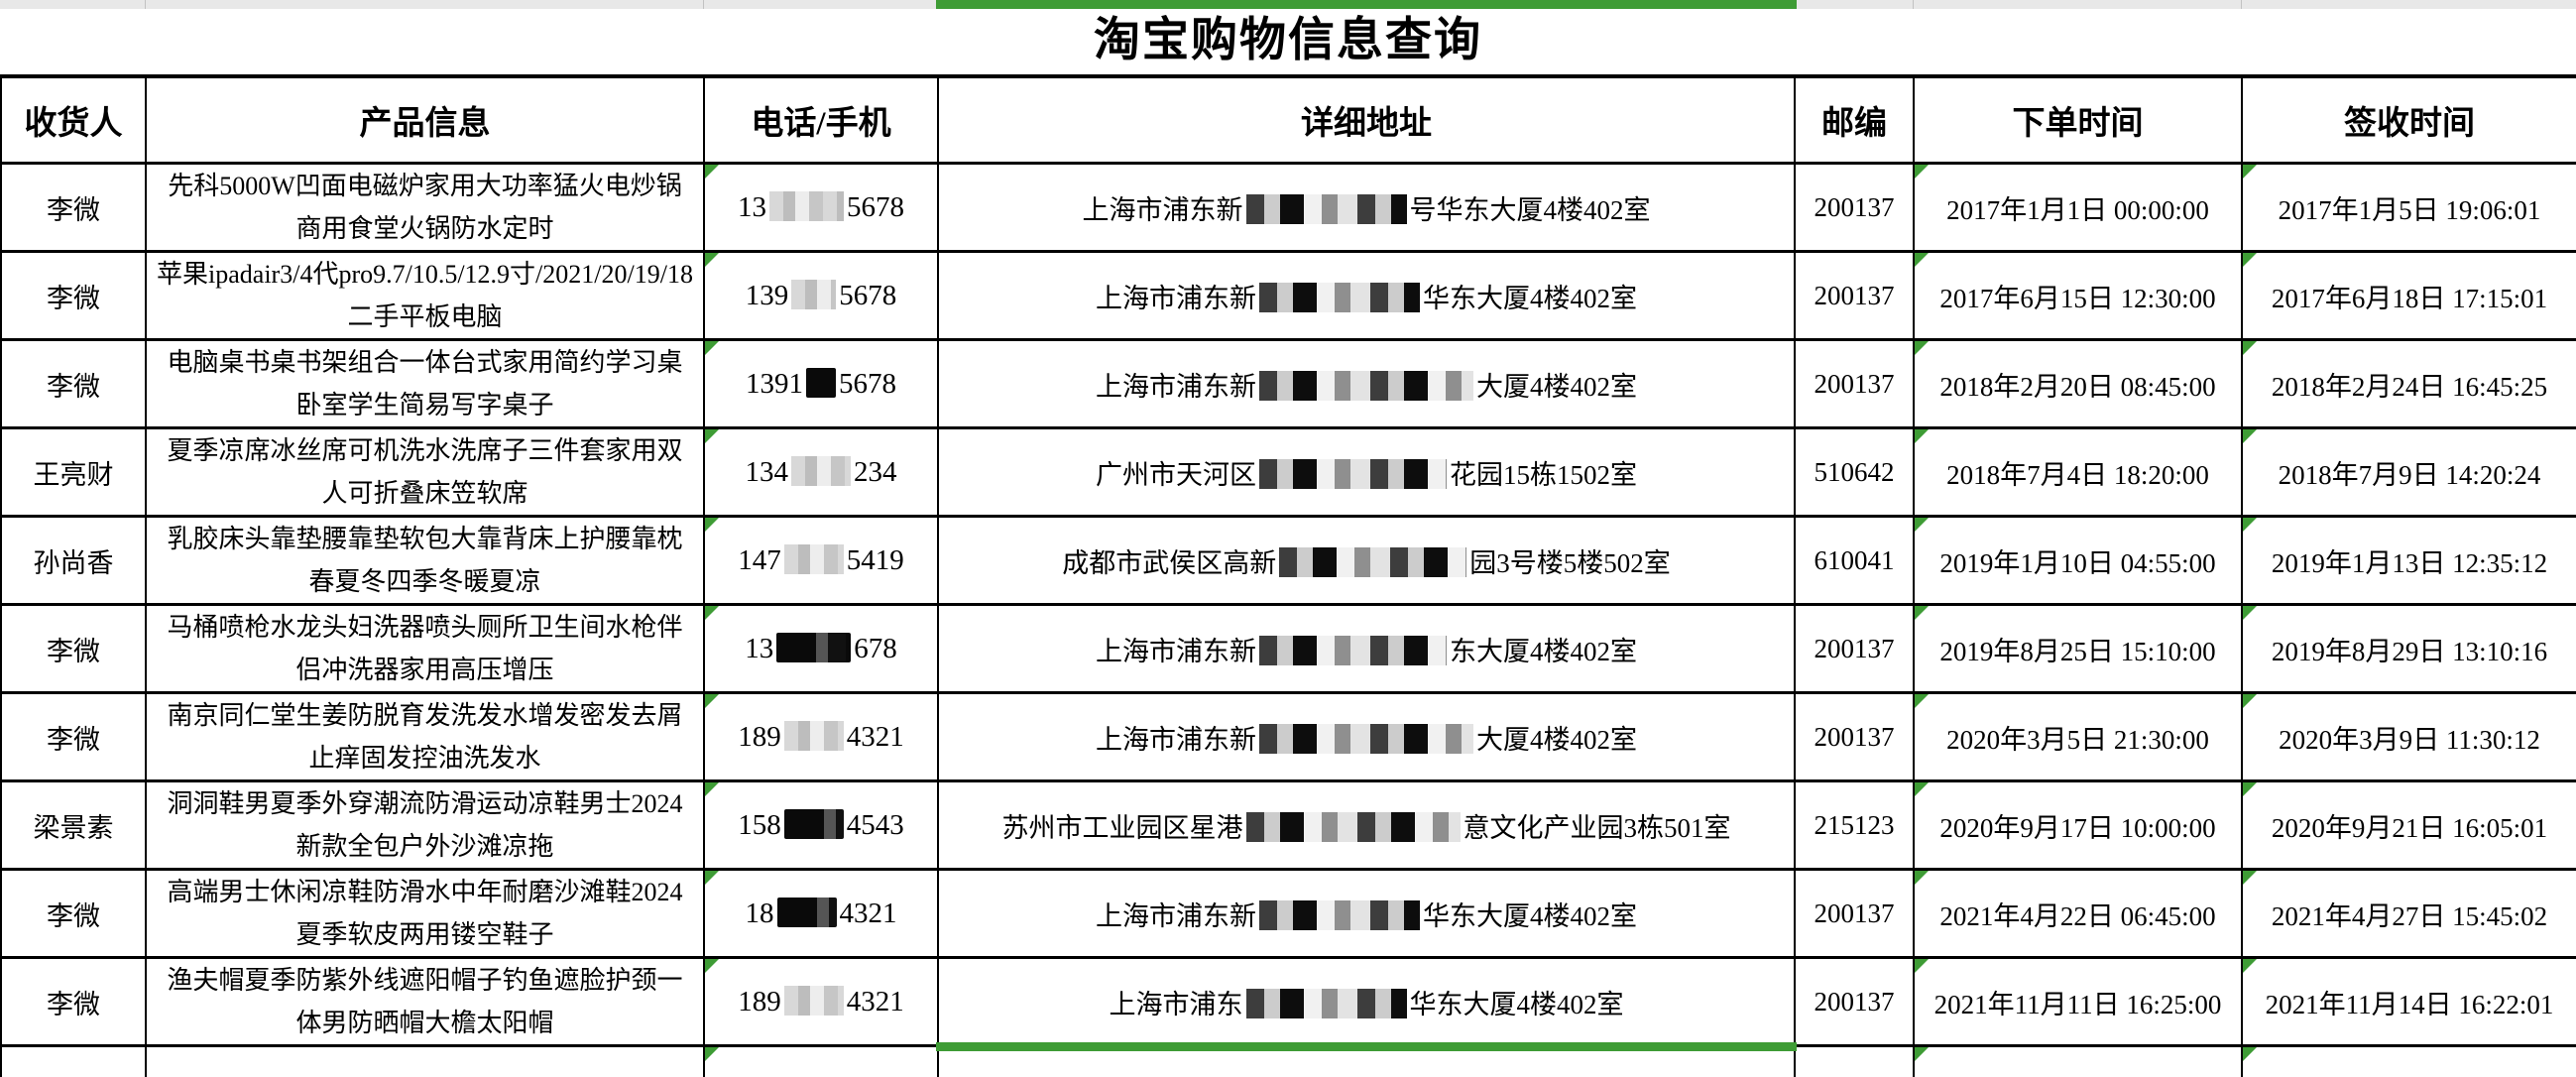  I want to click on cell-order-time: 2019年8月25日 15:10:00, so click(2078, 649).